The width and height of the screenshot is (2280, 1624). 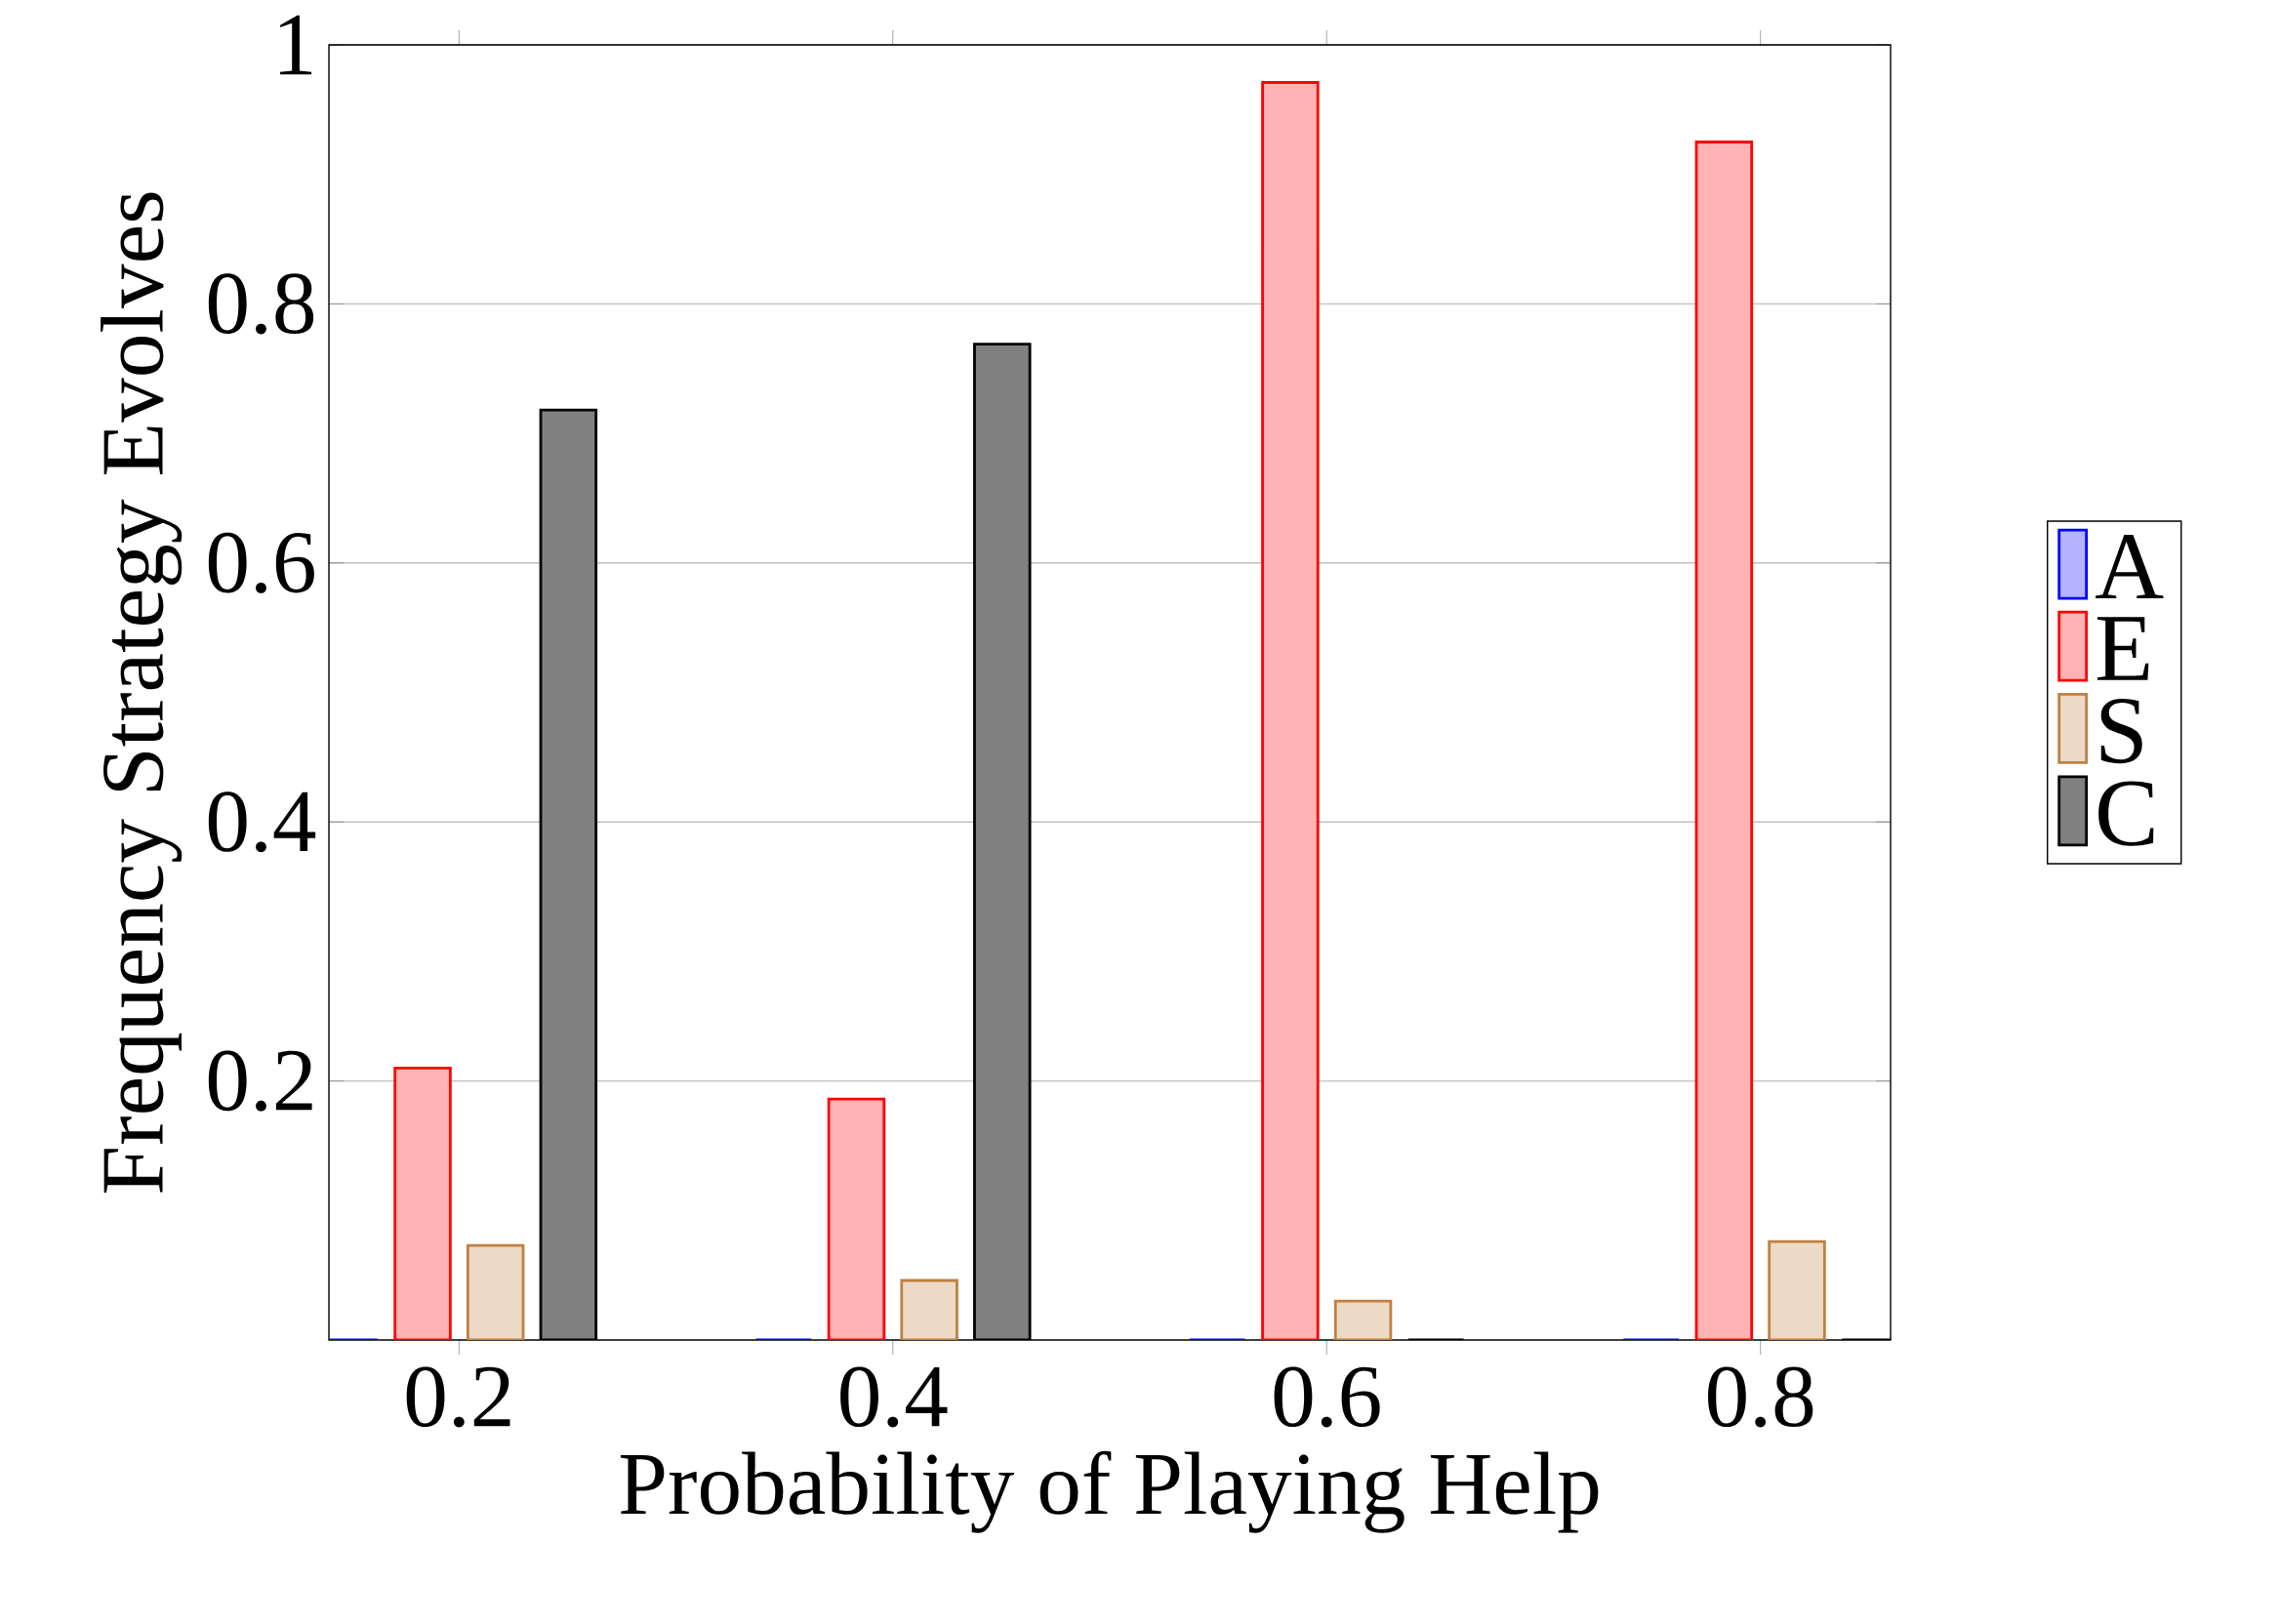 I want to click on x-tick-label: 0.6, so click(x=1327, y=1397).